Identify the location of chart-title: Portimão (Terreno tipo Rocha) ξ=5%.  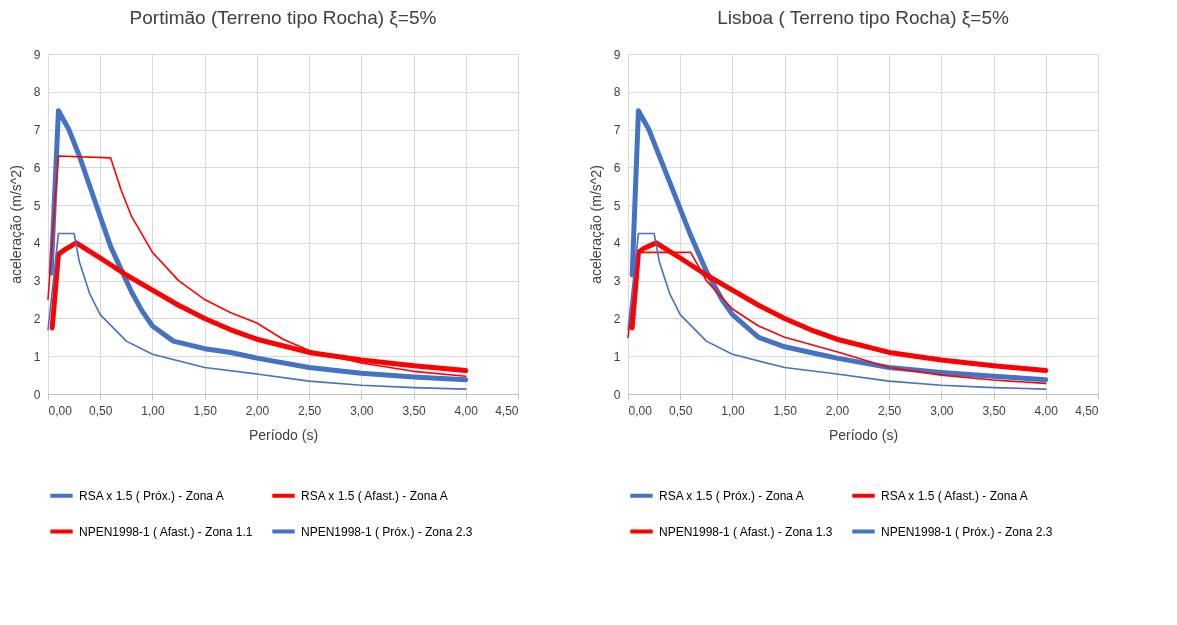
(283, 17).